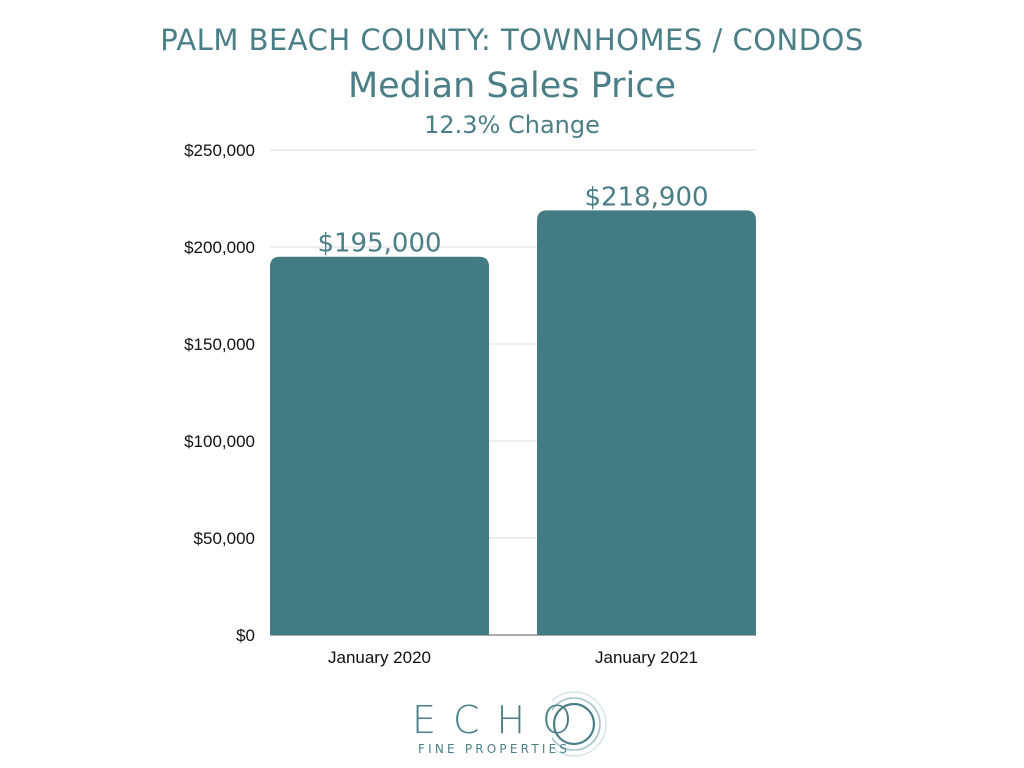 The width and height of the screenshot is (1024, 768). I want to click on y-tick-label: $50,000, so click(224, 538).